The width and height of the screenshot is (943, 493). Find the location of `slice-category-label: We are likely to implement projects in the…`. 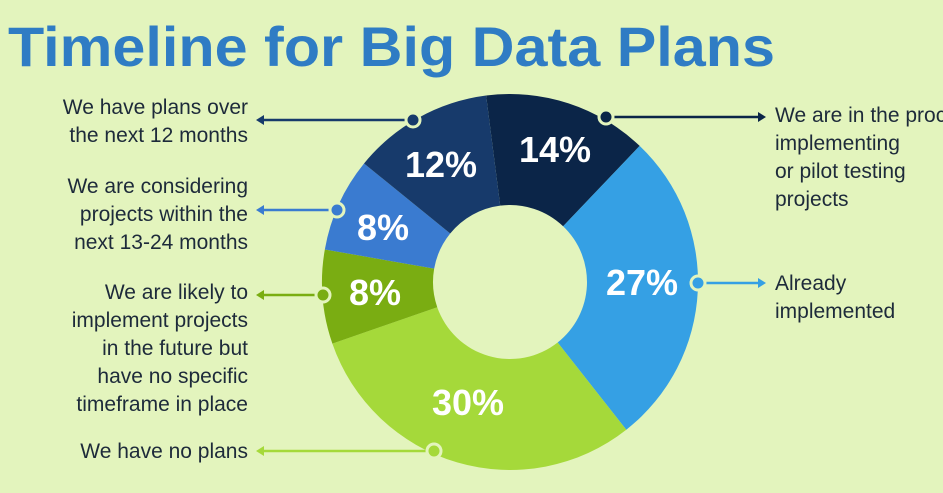

slice-category-label: We are likely to implement projects in the… is located at coordinates (160, 348).